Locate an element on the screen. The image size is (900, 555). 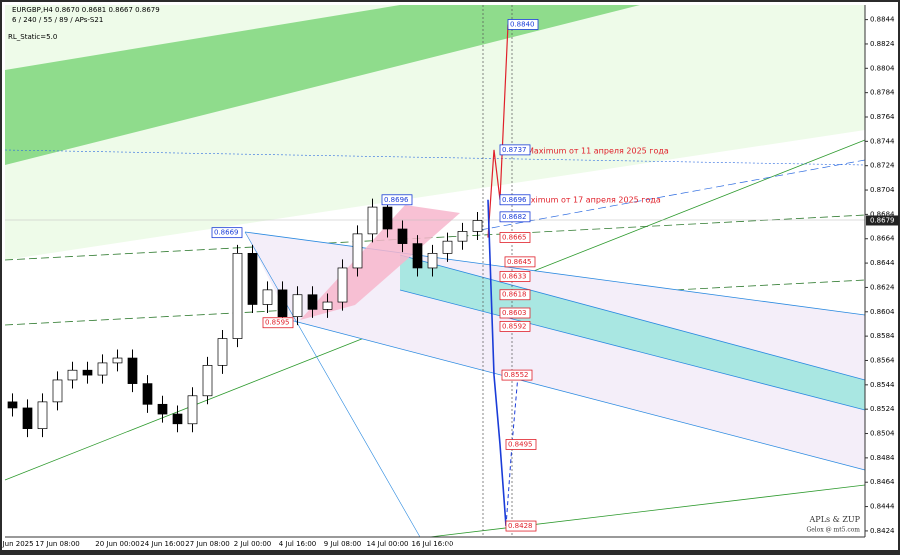
level-label: 0.8737 is located at coordinates (514, 150).